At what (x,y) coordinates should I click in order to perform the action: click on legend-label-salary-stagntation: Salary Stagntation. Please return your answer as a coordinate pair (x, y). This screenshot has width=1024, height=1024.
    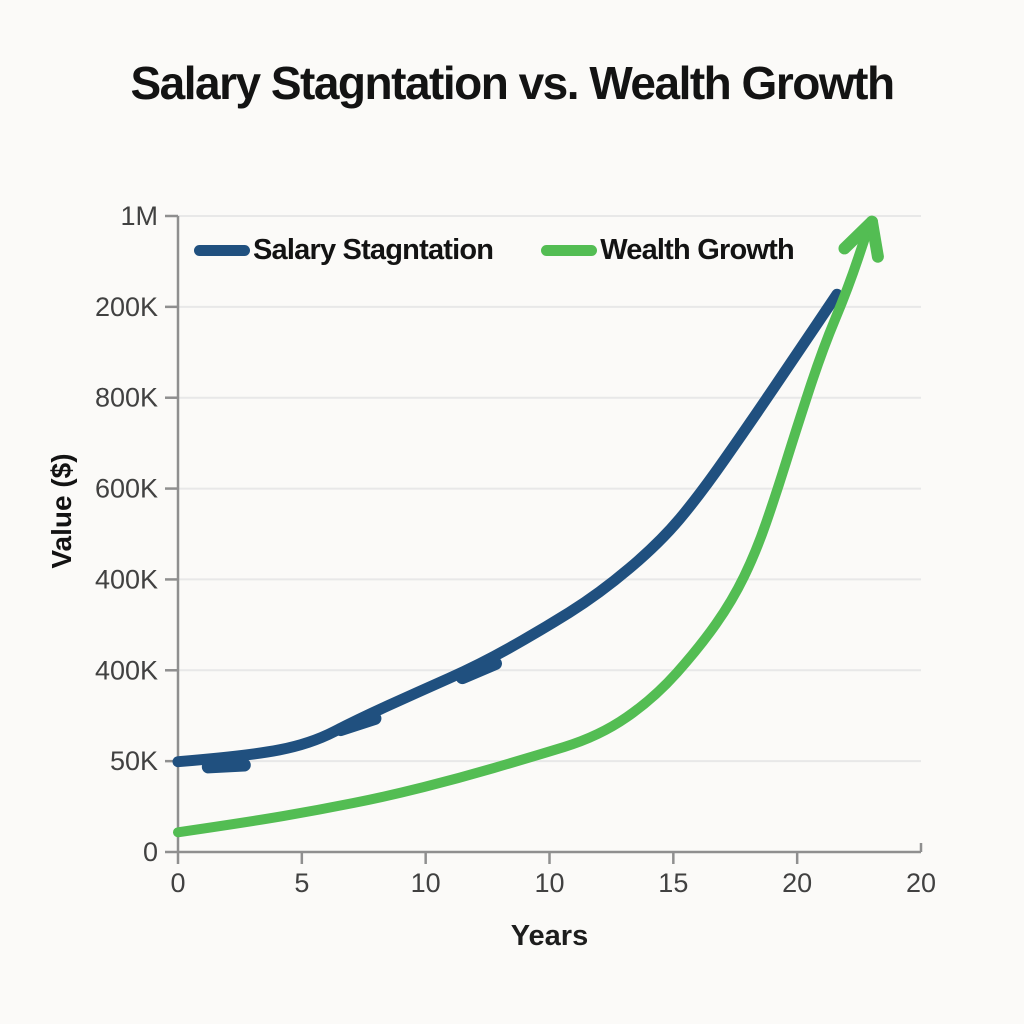
    Looking at the image, I should click on (373, 250).